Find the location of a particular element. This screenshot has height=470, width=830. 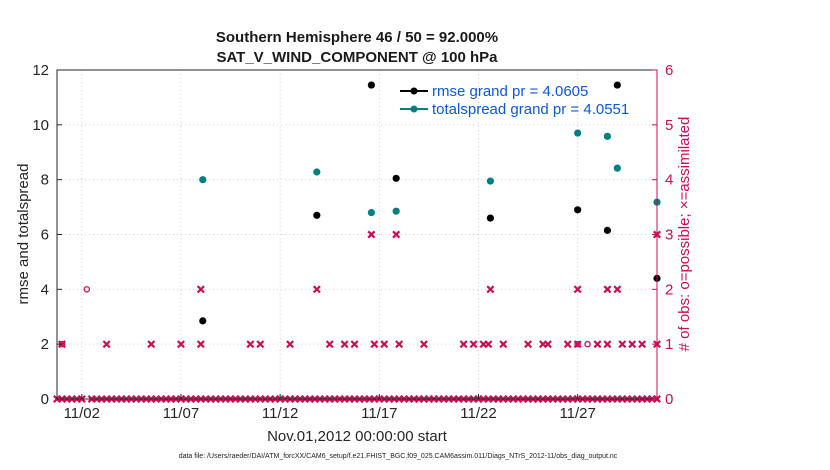

y-left-tick-label: 10 is located at coordinates (40, 125).